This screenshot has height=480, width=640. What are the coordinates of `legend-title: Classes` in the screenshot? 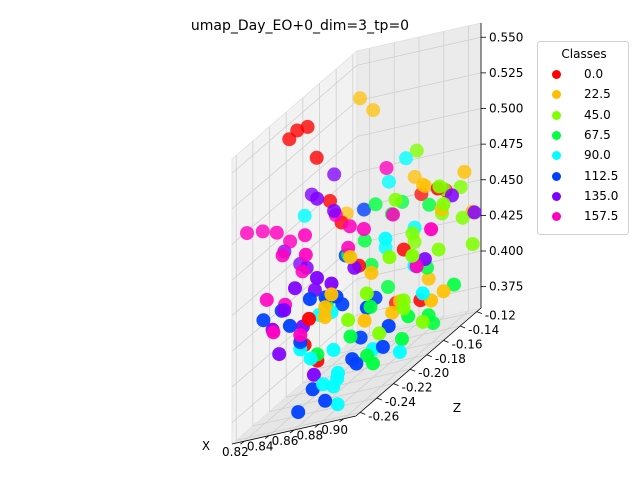 It's located at (584, 54).